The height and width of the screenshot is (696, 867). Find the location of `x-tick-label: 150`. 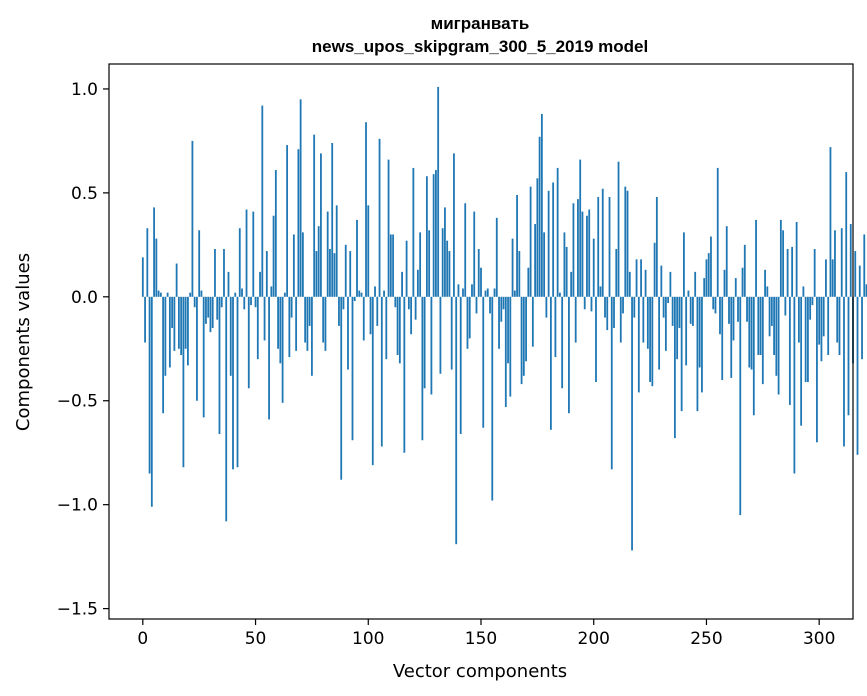

x-tick-label: 150 is located at coordinates (481, 639).